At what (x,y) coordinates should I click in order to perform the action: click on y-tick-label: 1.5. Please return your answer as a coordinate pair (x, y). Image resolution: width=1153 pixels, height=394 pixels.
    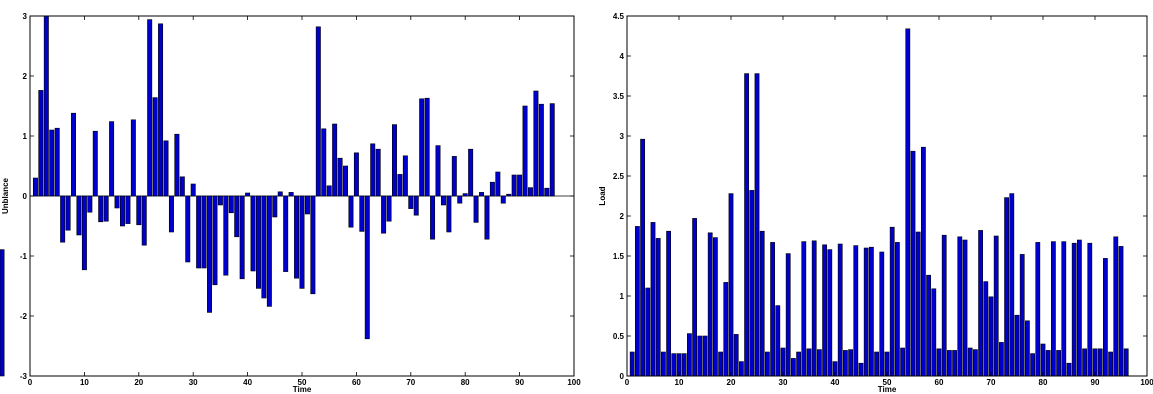
    Looking at the image, I should click on (619, 256).